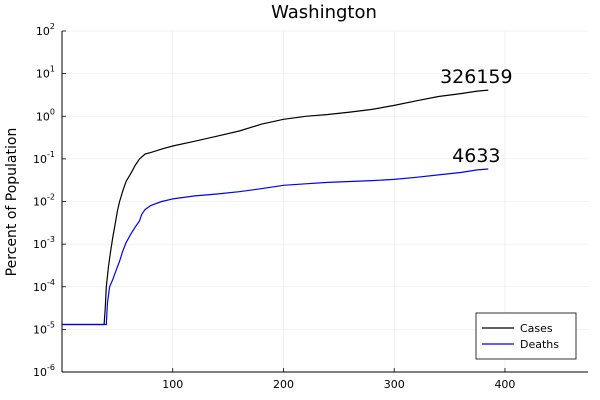 The image size is (600, 400). Describe the element at coordinates (394, 384) in the screenshot. I see `x-tick-label: 300` at that location.